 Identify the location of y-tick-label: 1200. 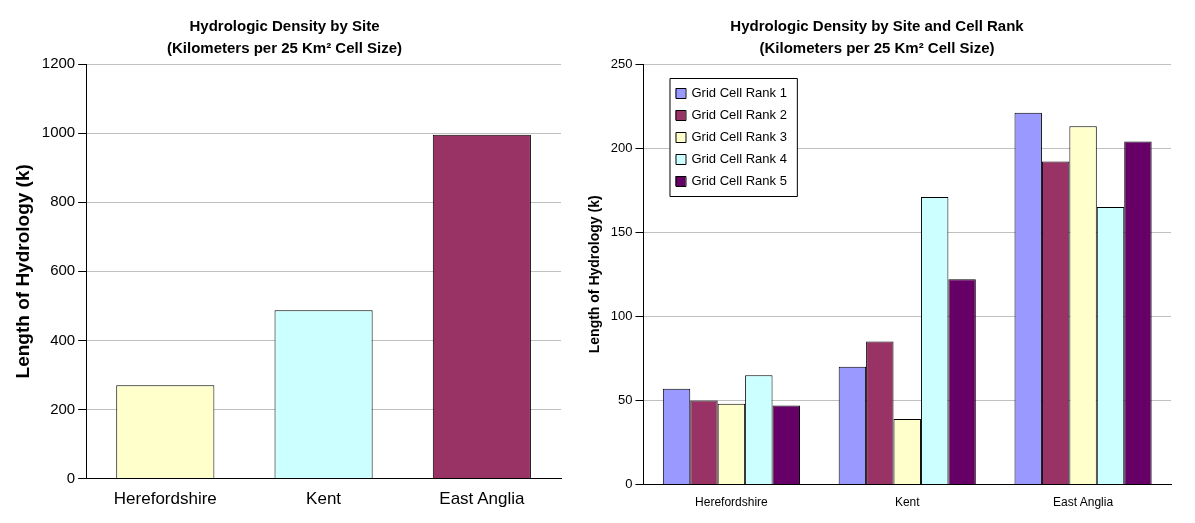
(58, 63).